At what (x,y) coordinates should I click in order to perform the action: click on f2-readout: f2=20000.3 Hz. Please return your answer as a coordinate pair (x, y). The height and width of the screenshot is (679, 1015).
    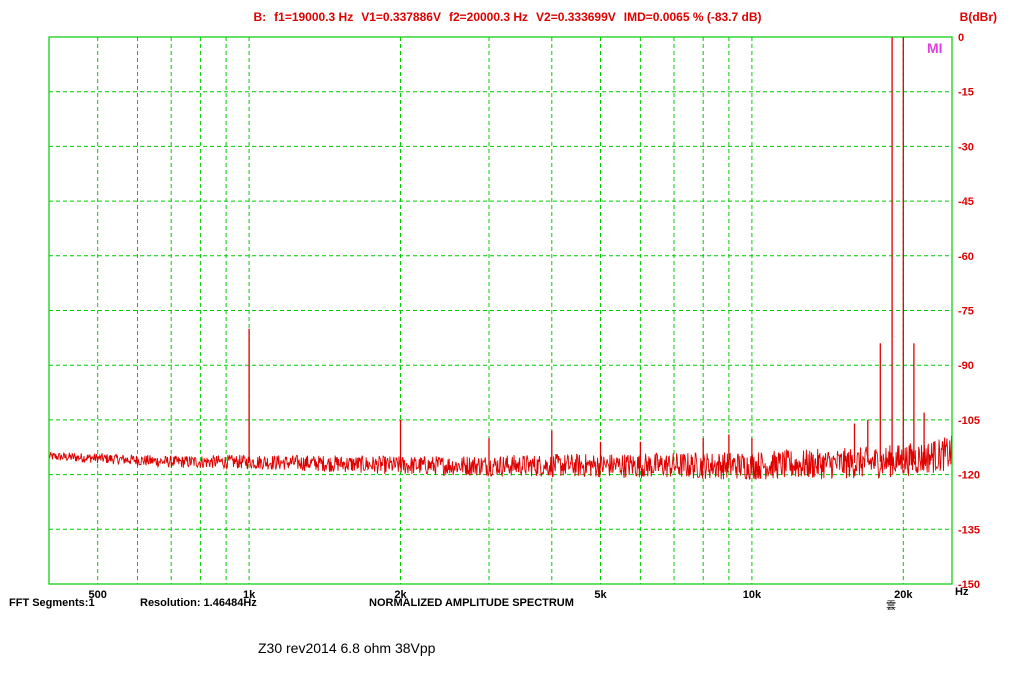
    Looking at the image, I should click on (488, 17).